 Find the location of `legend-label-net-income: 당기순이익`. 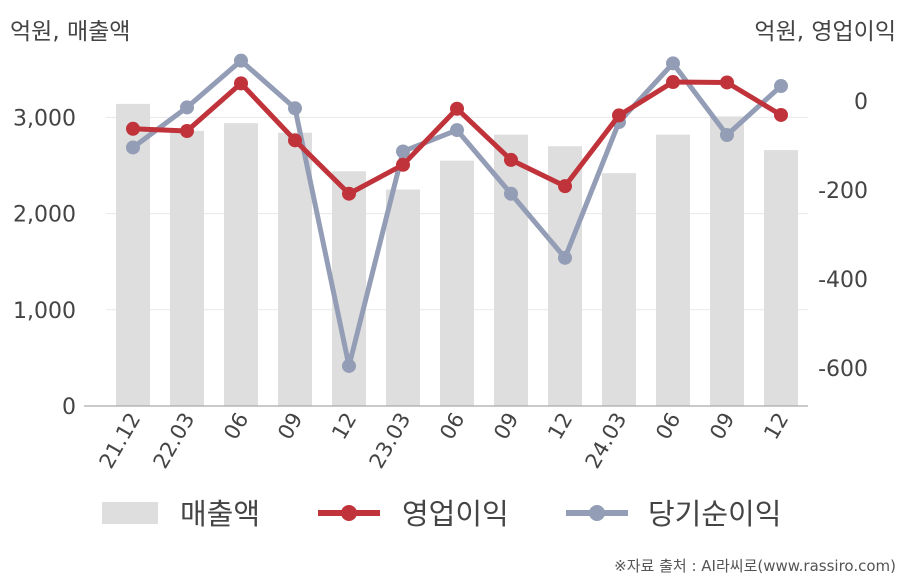

legend-label-net-income: 당기순이익 is located at coordinates (714, 514).